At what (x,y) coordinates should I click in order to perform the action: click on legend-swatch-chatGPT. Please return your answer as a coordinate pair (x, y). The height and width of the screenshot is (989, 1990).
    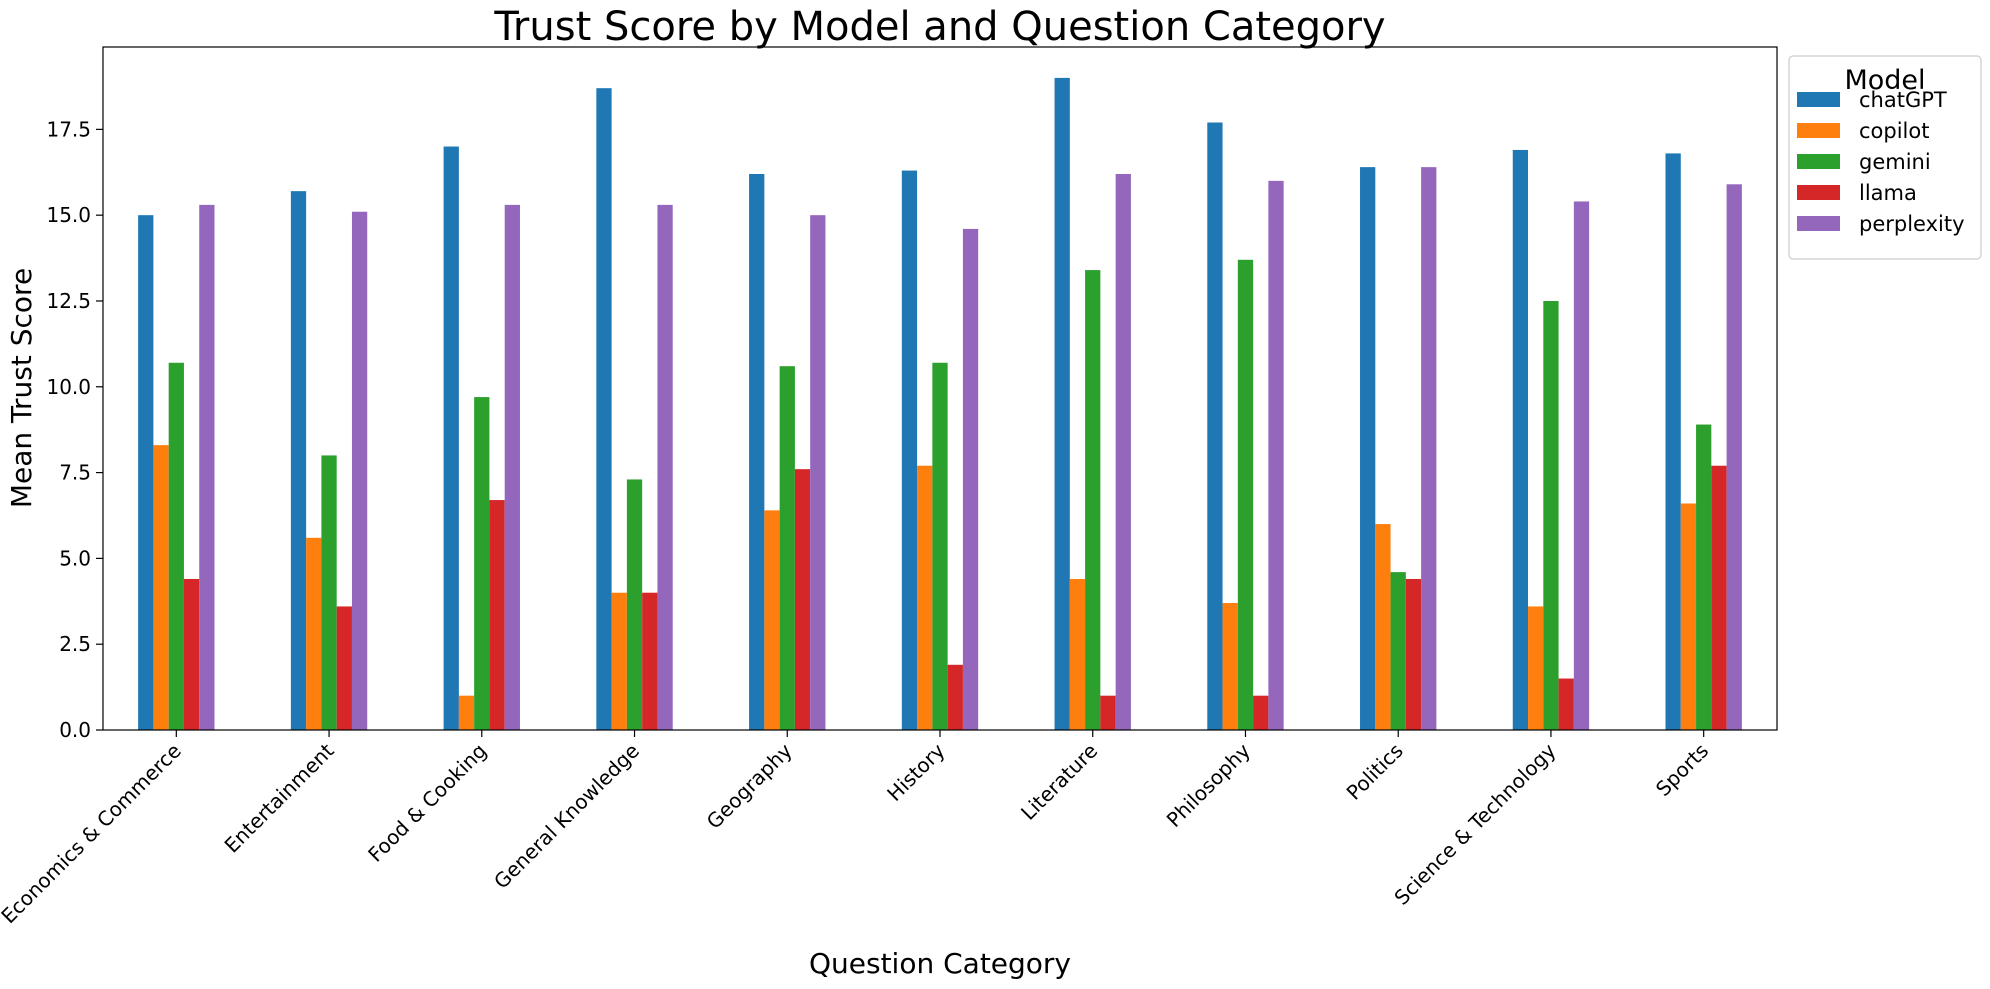
    Looking at the image, I should click on (1818, 99).